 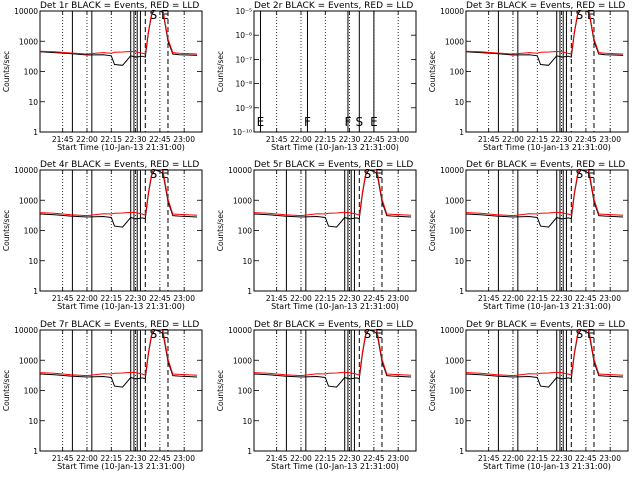 What do you see at coordinates (243, 35) in the screenshot?
I see `y-tick-label: 10⁻⁶` at bounding box center [243, 35].